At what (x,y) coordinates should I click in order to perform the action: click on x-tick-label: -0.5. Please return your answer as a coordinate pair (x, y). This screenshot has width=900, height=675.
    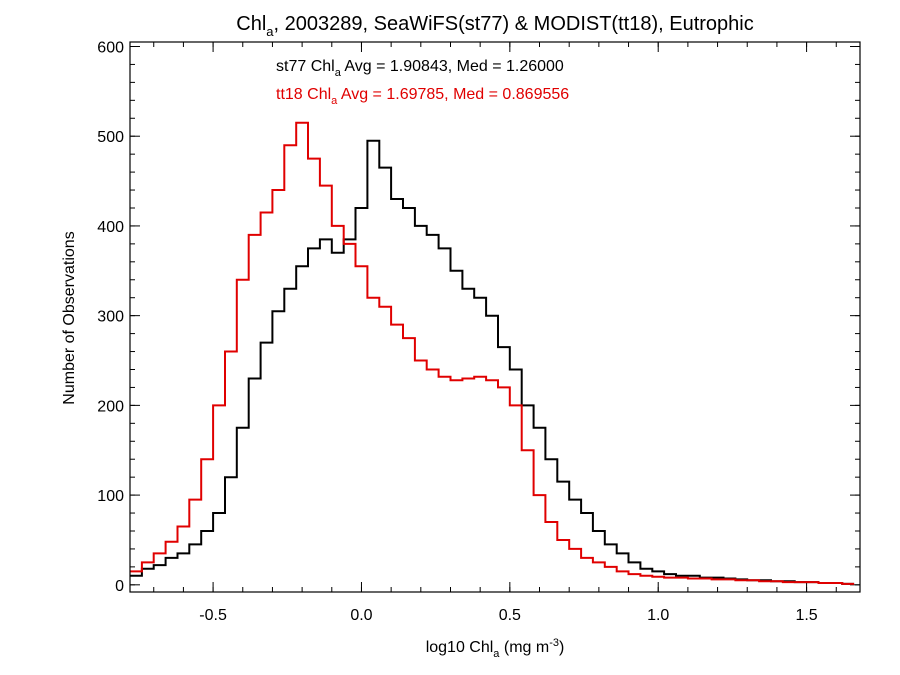
    Looking at the image, I should click on (213, 615).